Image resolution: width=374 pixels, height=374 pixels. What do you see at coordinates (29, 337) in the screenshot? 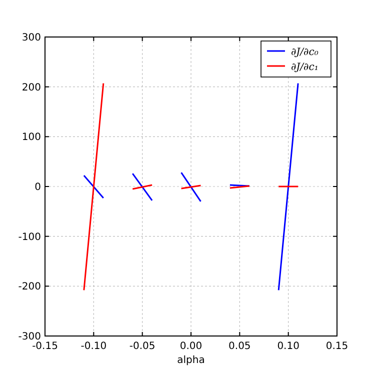
I see `y-tick-label: -300` at bounding box center [29, 337].